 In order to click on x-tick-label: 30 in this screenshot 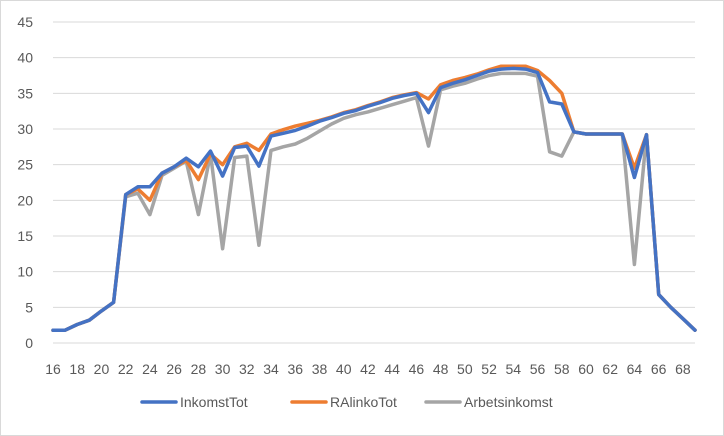, I will do `click(223, 369)`.